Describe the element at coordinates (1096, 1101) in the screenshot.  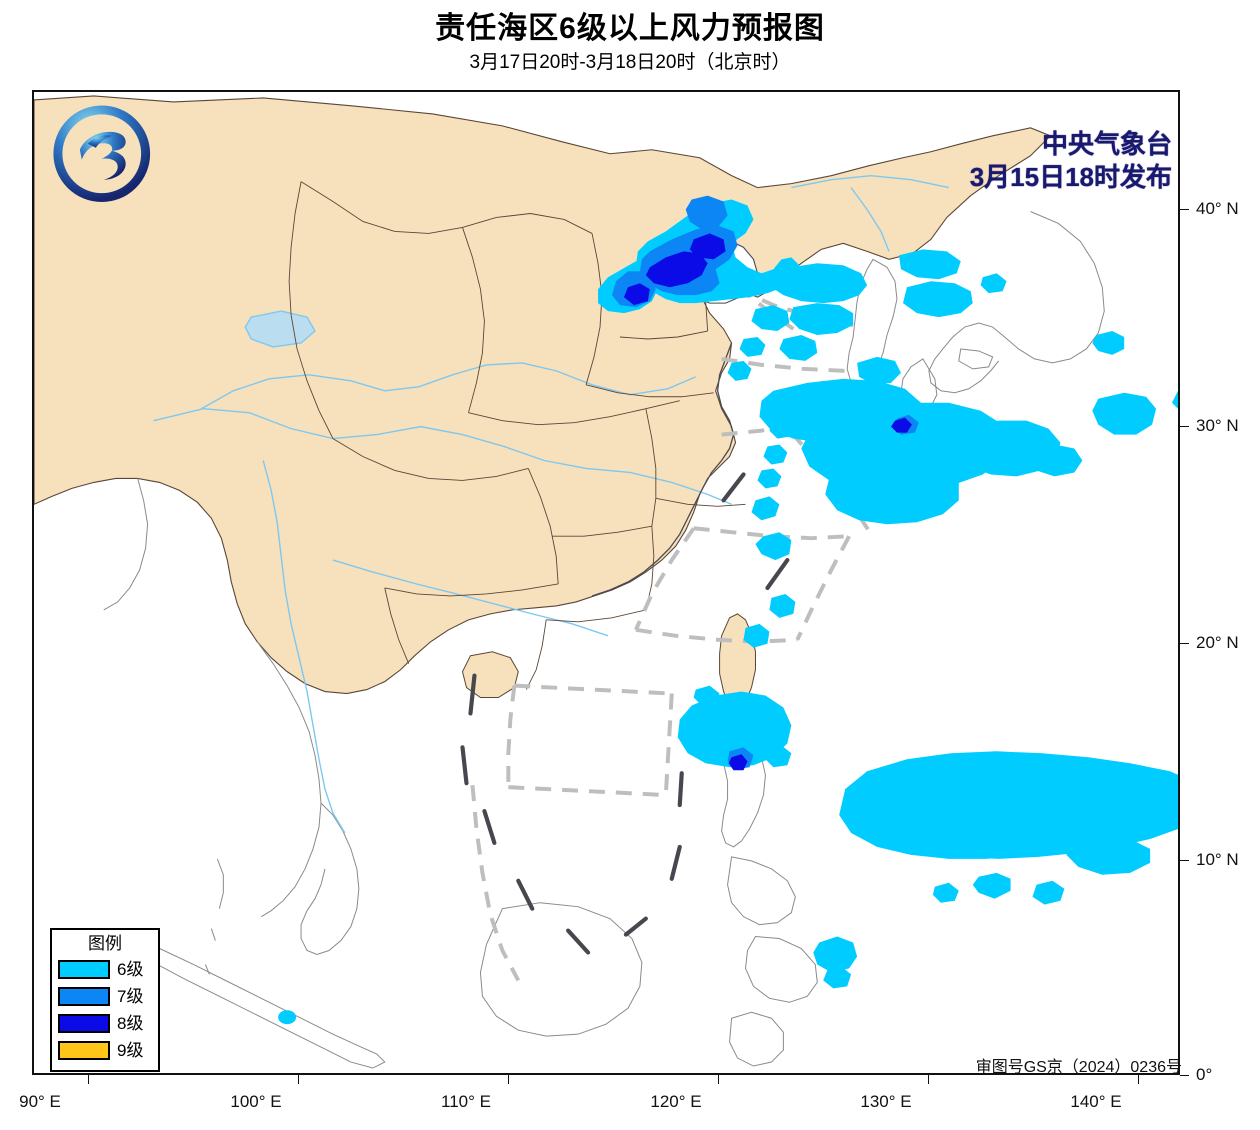
I see `lon-label-140: 140° E` at that location.